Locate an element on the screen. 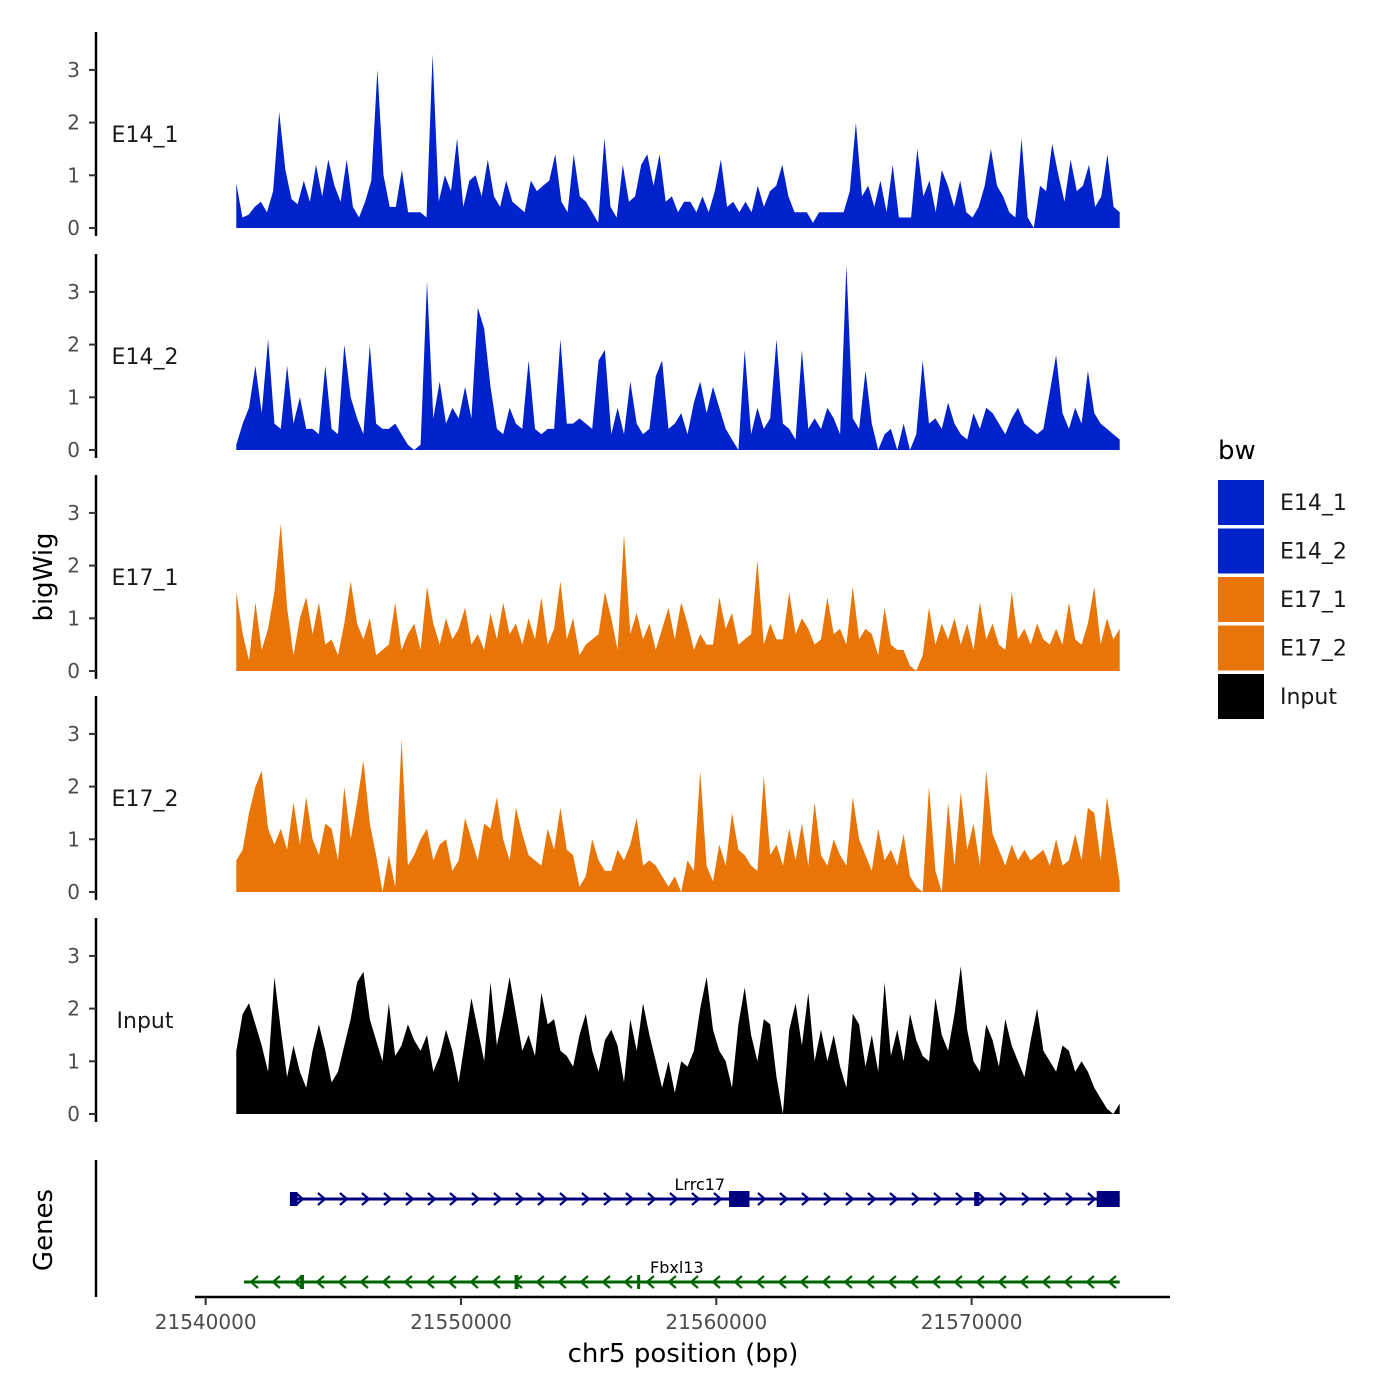 The image size is (1400, 1400). track-input: 0 1 2 3 Input is located at coordinates (593, 1022).